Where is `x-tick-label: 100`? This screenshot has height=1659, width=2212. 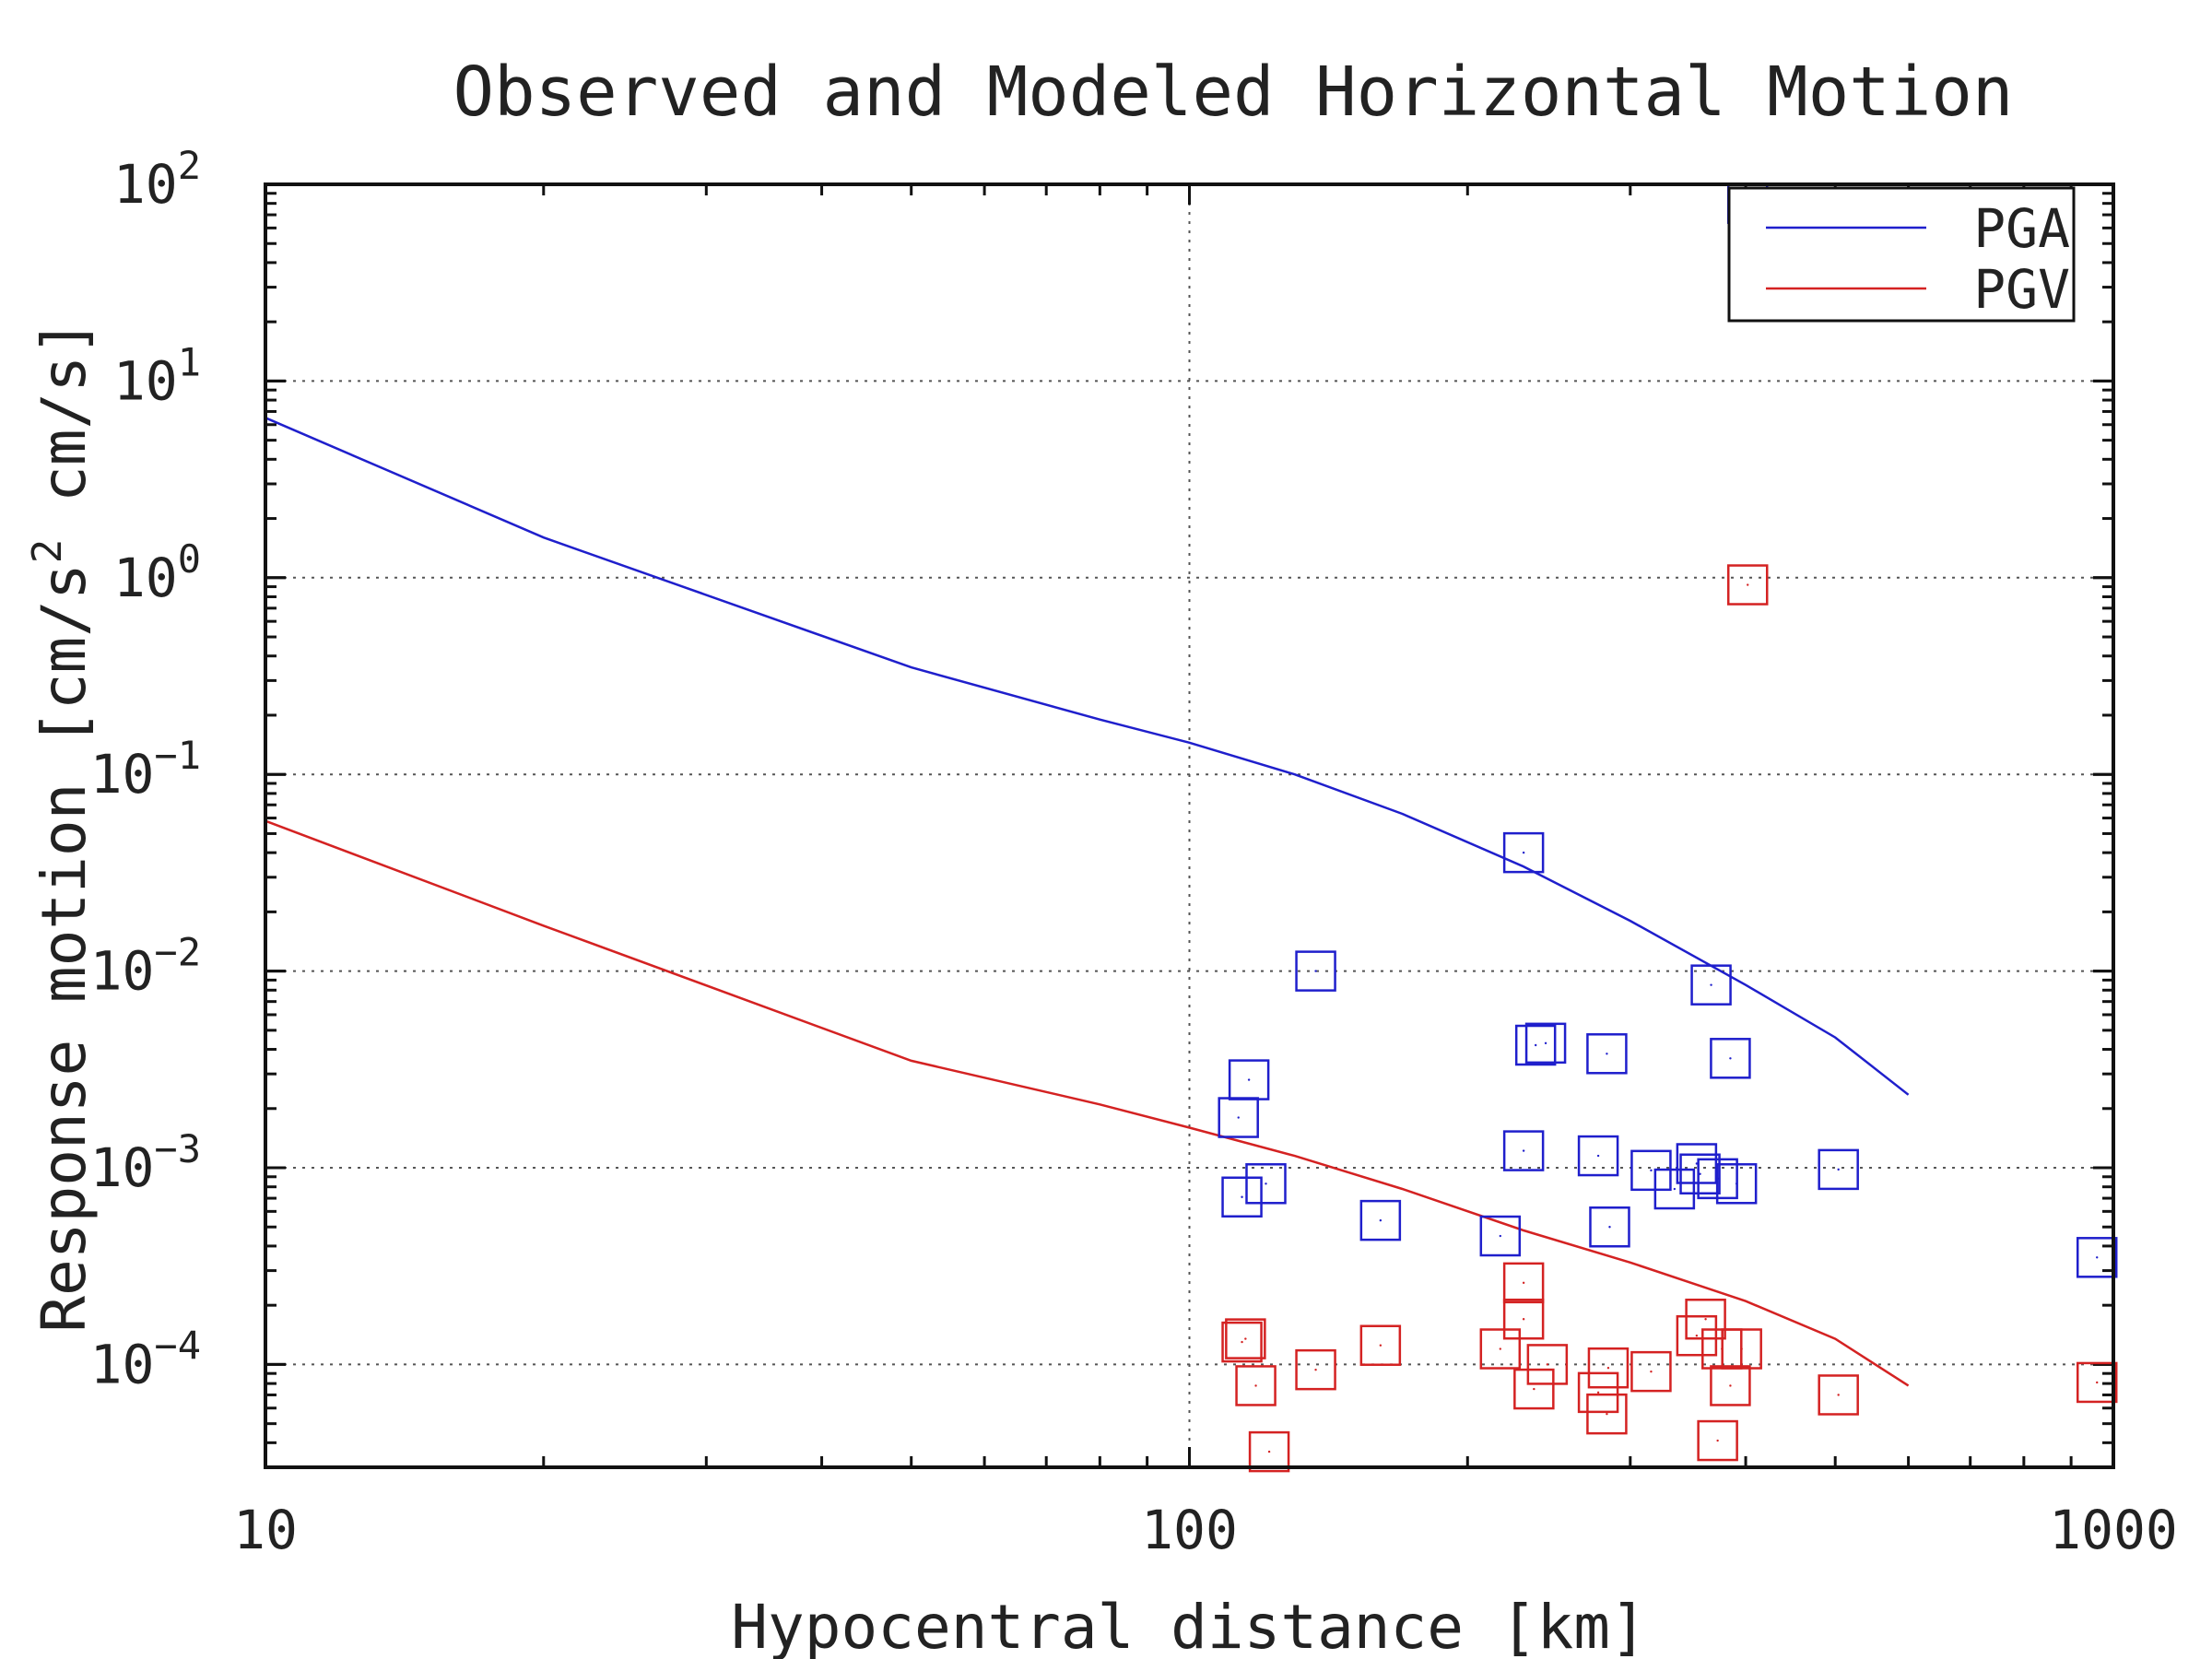
x-tick-label: 100 is located at coordinates (1189, 1530).